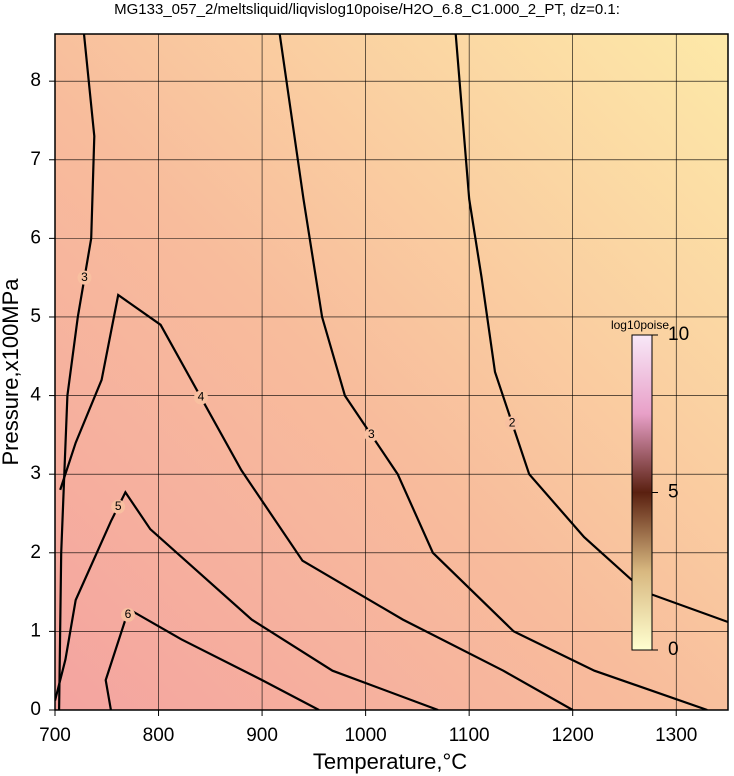 This screenshot has height=776, width=734. I want to click on x-tick-label: 1100, so click(469, 735).